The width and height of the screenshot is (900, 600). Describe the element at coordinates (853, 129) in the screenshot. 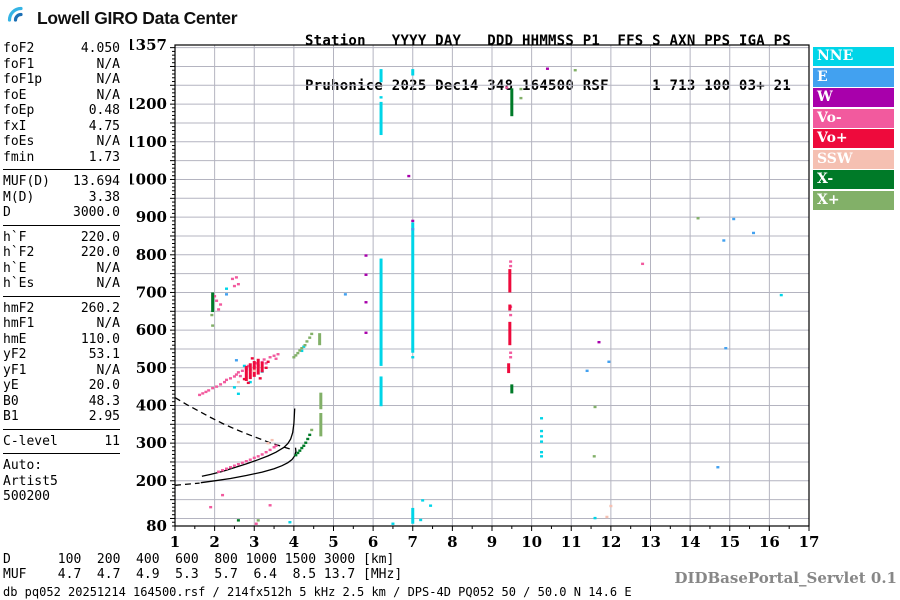

I see `echo-direction-legend: NNE E W Vo- Vo+ SSW X- X+` at that location.